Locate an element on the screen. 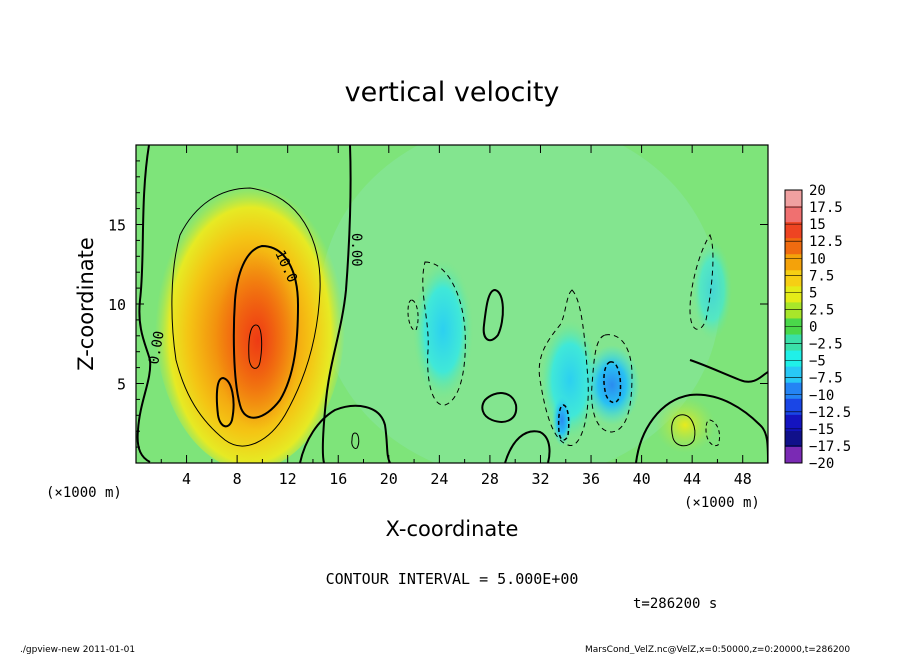 The image size is (904, 654). contour-5-patch is located at coordinates (683, 430).